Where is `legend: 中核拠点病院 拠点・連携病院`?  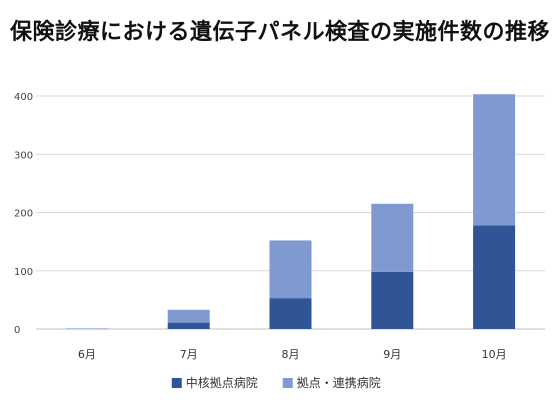
legend: 中核拠点病院 拠点・連携病院 is located at coordinates (276, 382).